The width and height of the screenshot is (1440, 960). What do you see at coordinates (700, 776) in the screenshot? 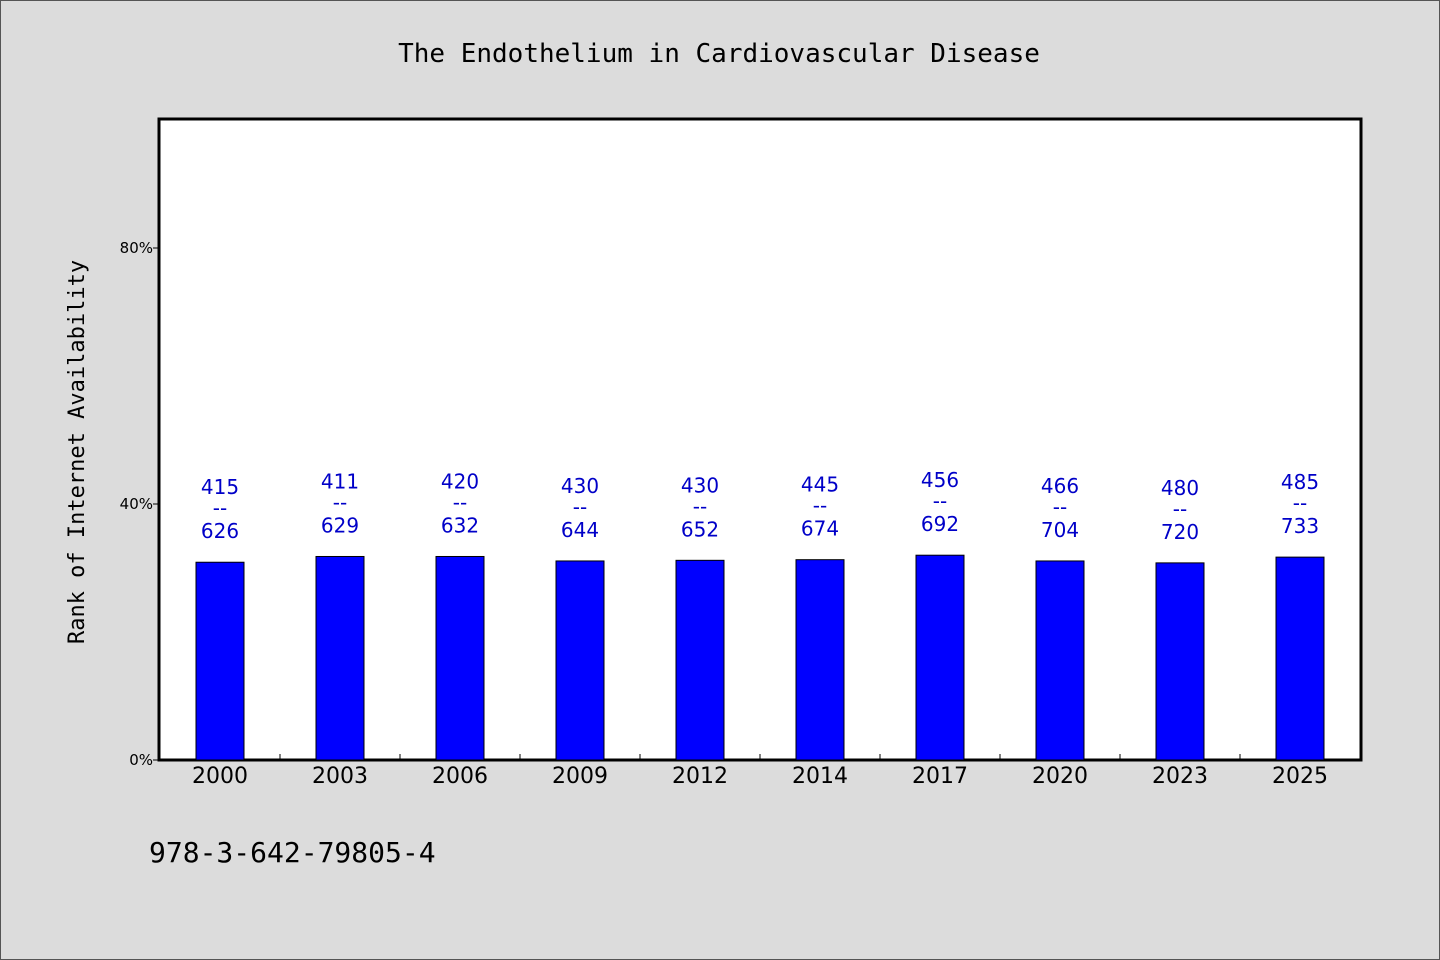
I see `x-tick-label: 2012` at bounding box center [700, 776].